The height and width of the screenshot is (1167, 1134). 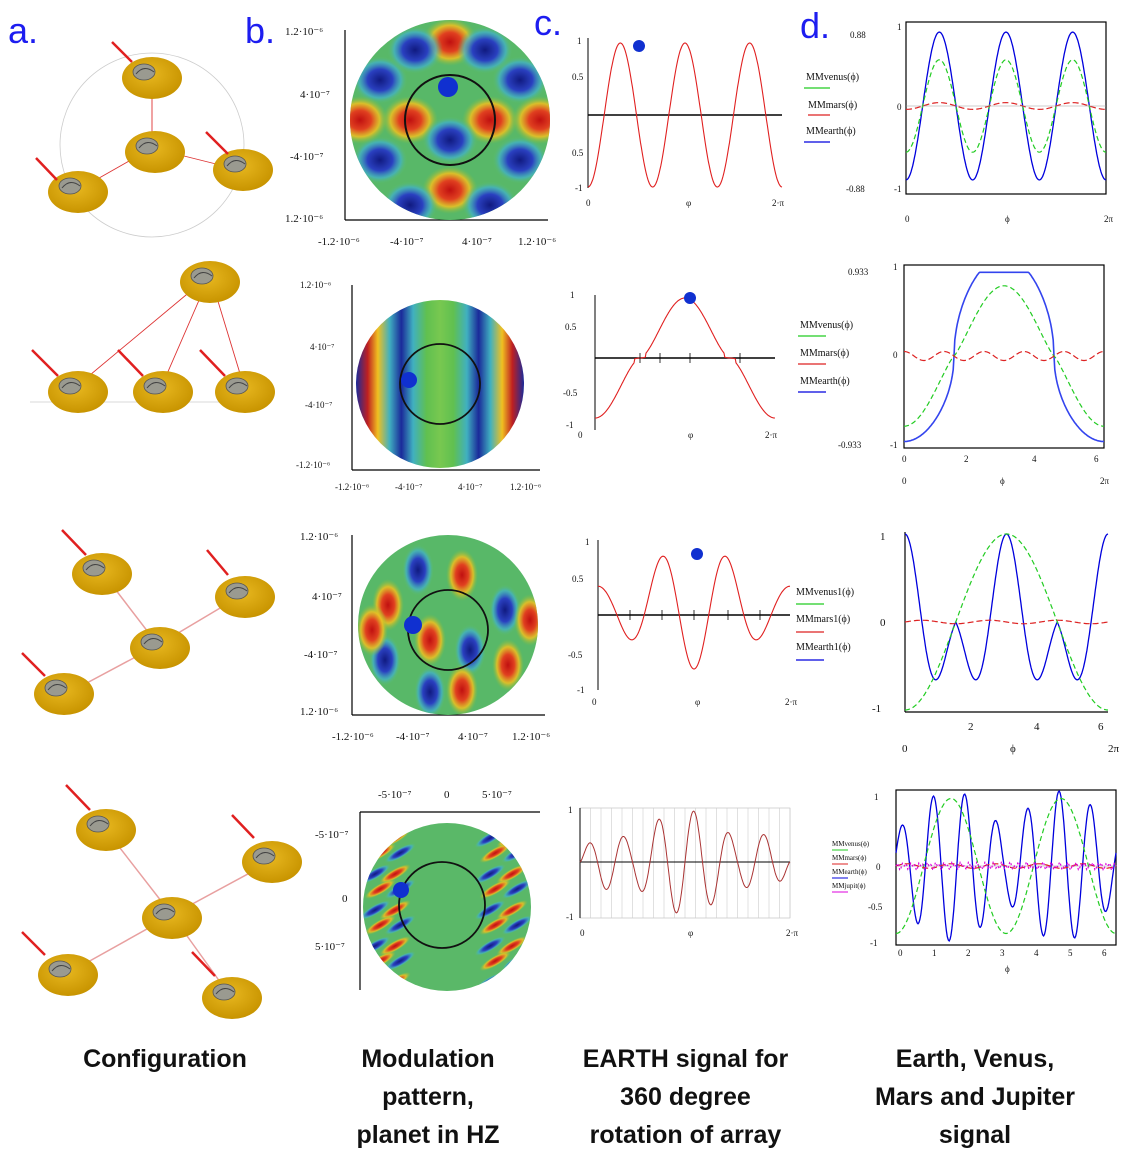 I want to click on y-tick-label: 5·10⁻⁷, so click(x=330, y=947).